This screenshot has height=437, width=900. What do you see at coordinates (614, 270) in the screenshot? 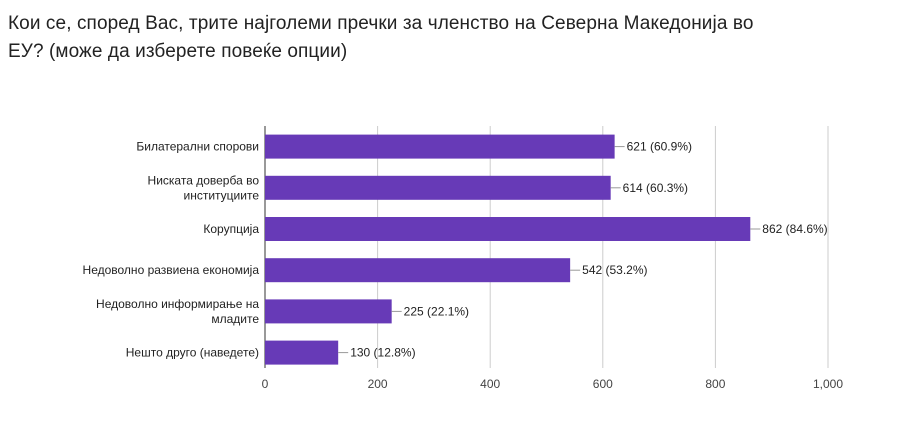
I see `data-label: 542 (53.2%)` at bounding box center [614, 270].